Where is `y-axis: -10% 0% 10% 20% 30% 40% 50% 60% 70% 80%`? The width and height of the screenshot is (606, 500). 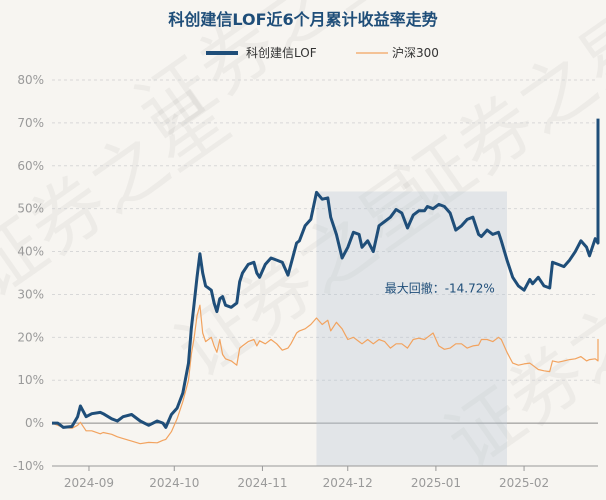 y-axis: -10% 0% 10% 20% 30% 40% 50% 60% 70% 80% is located at coordinates (28, 273).